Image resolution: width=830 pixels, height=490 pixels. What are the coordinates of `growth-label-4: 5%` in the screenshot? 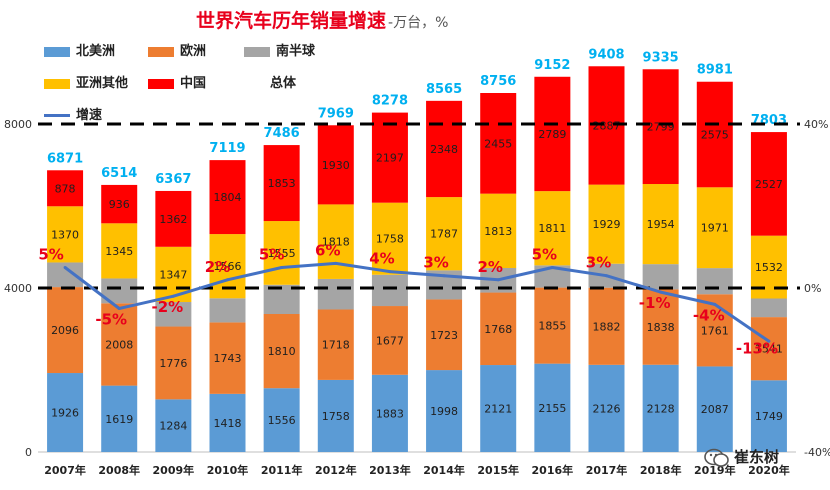 It's located at (271, 255).